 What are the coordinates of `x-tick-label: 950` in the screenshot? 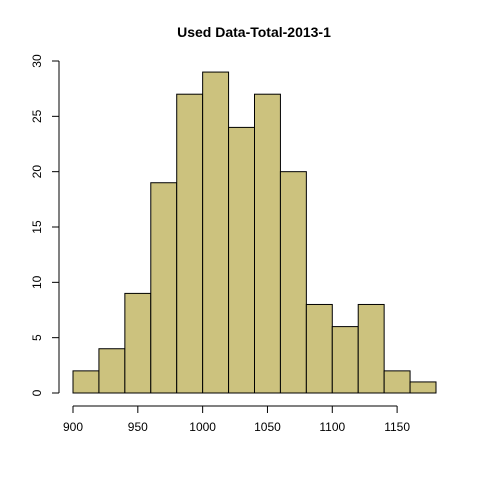 It's located at (138, 427).